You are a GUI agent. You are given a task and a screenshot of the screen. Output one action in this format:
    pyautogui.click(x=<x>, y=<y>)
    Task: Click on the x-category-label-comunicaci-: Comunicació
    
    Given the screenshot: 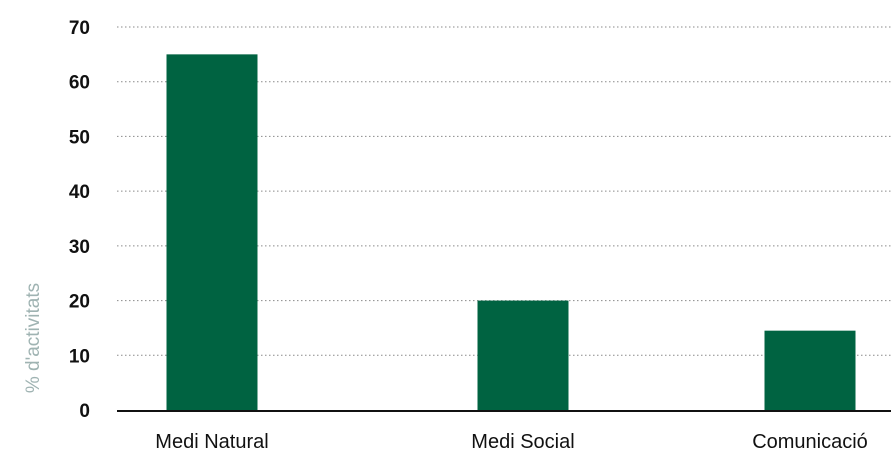 What is the action you would take?
    pyautogui.click(x=810, y=442)
    